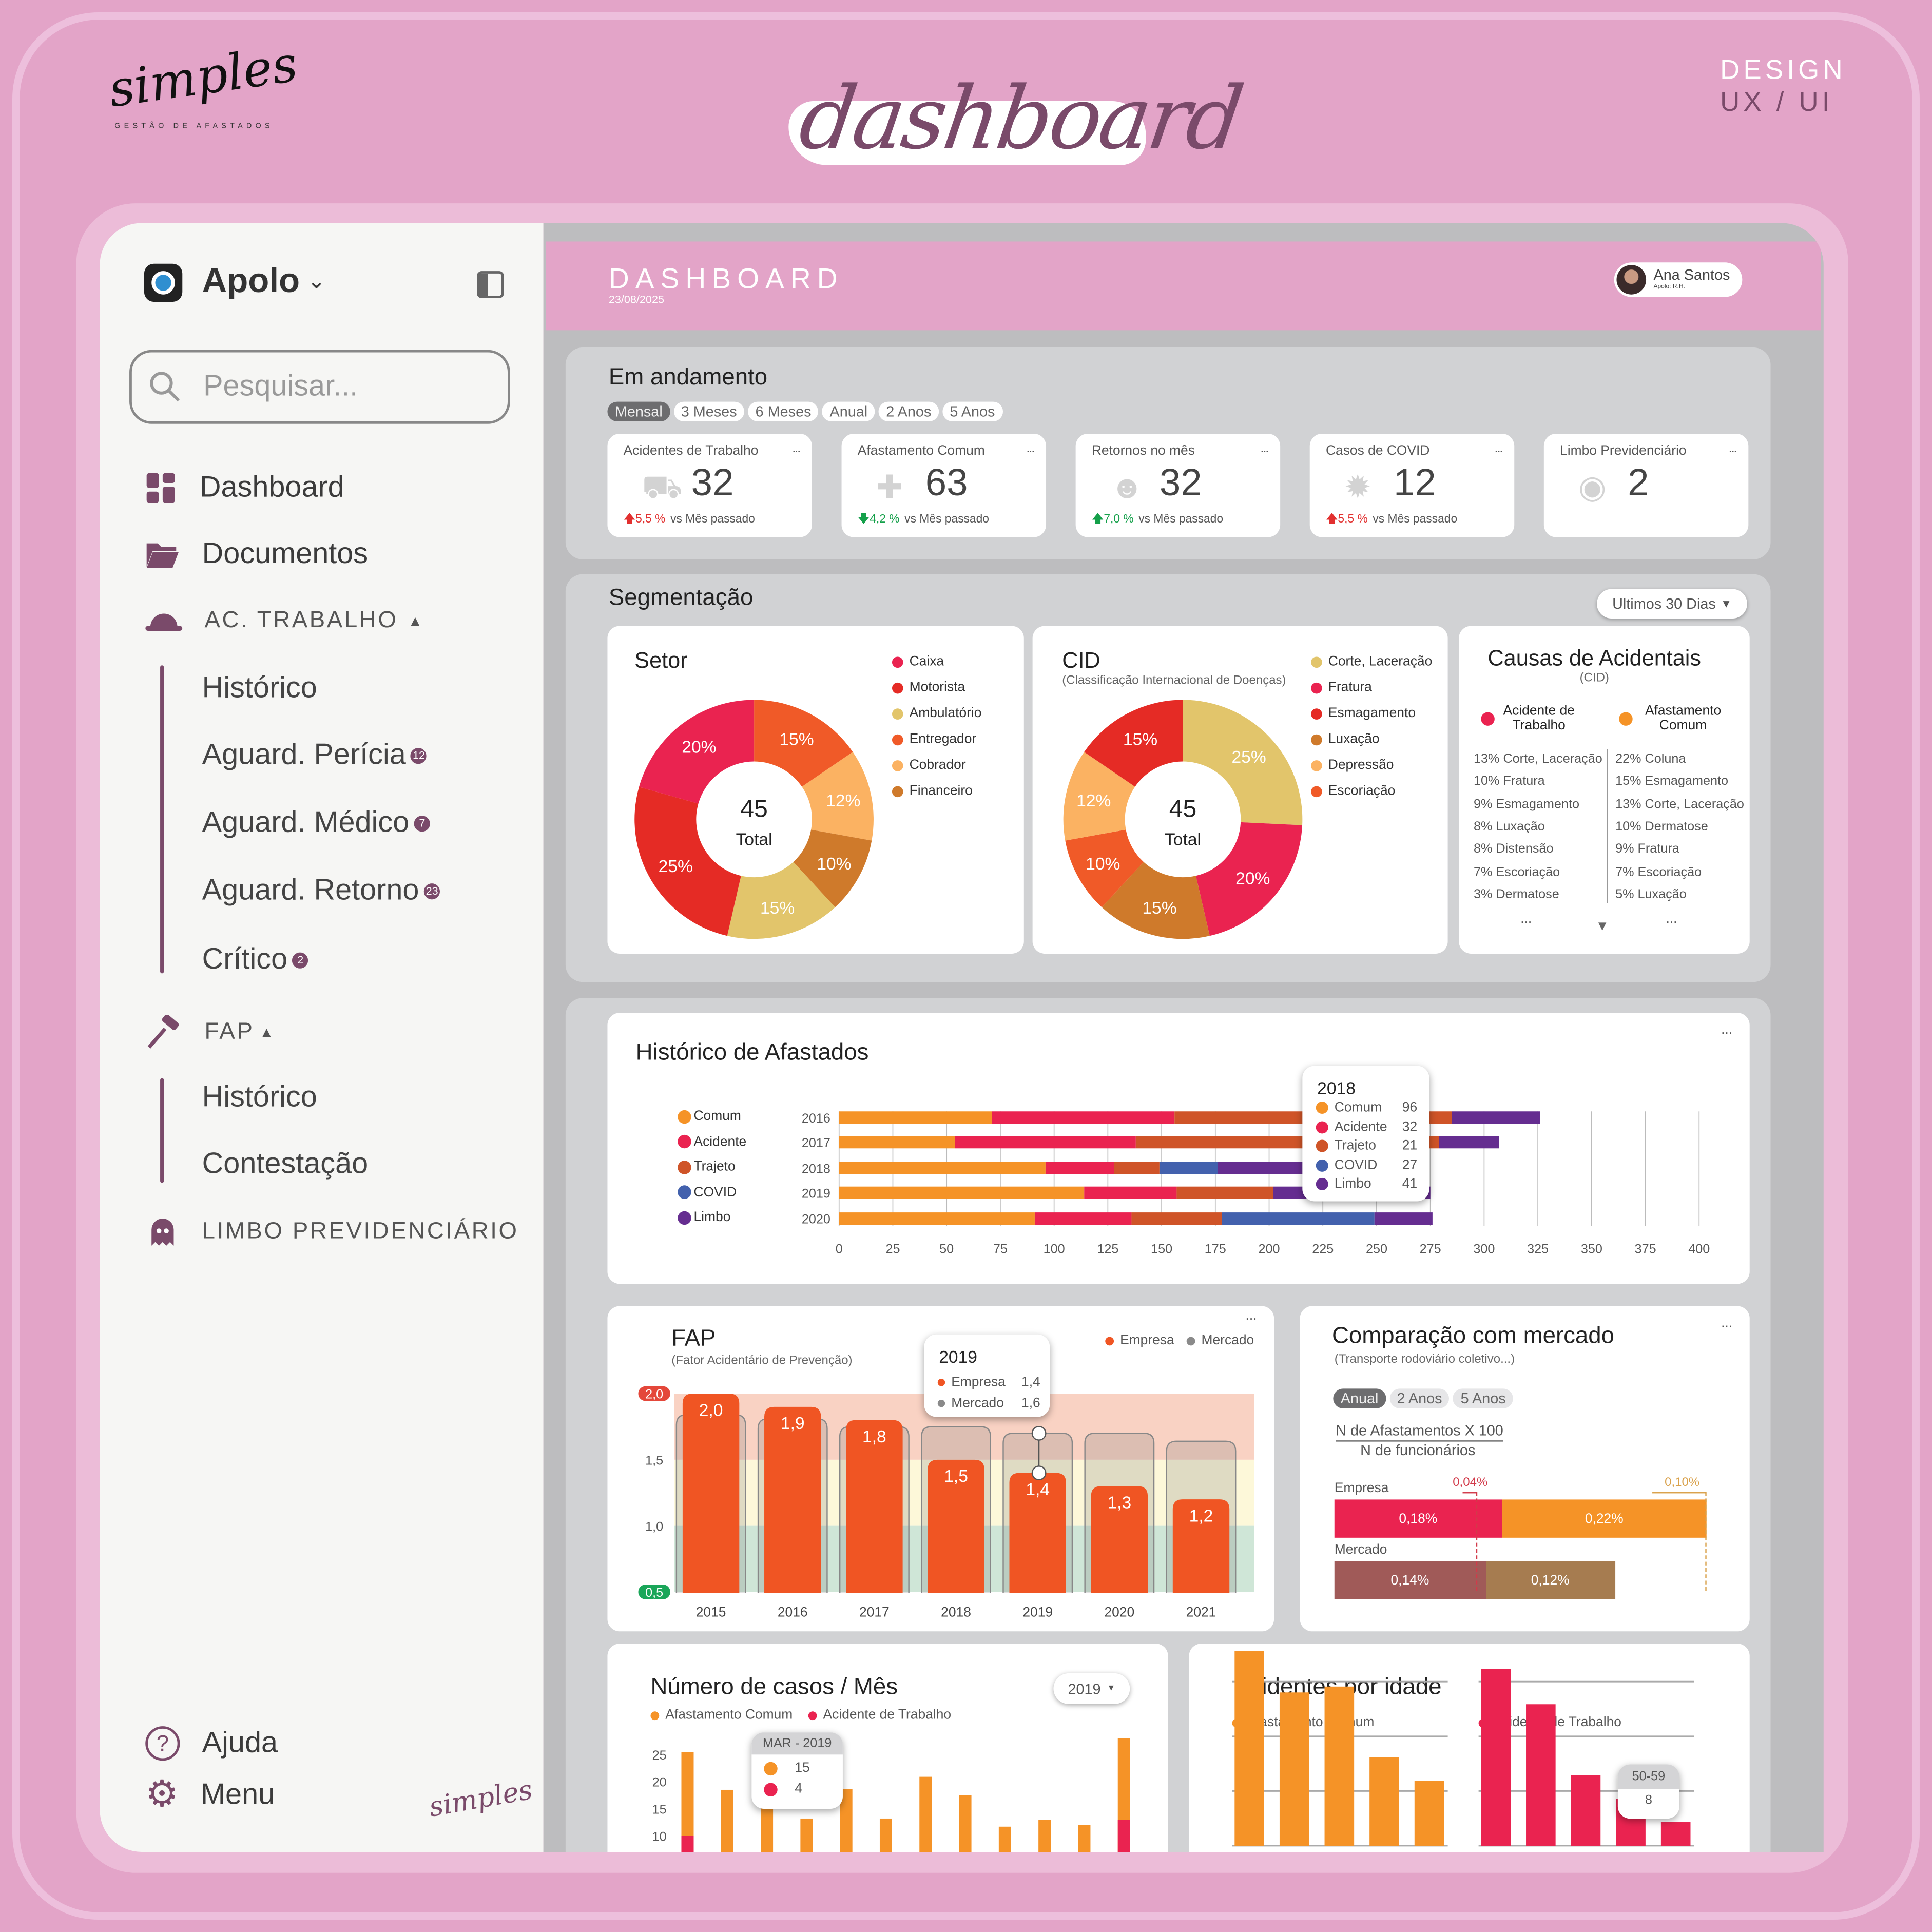 The image size is (1932, 1932). Describe the element at coordinates (874, 1506) in the screenshot. I see `bar-empresa-2017` at that location.